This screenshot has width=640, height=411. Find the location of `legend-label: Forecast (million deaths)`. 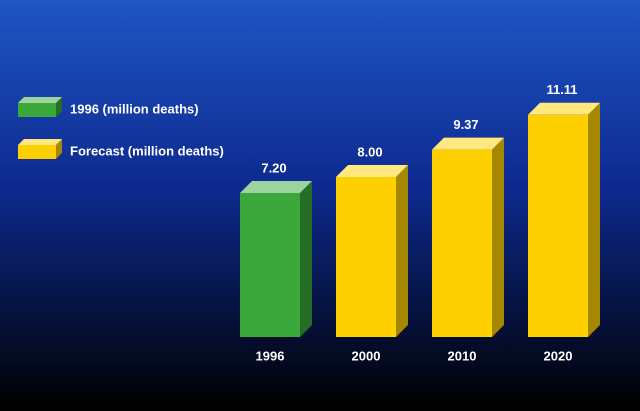

legend-label: Forecast (million deaths) is located at coordinates (147, 150).